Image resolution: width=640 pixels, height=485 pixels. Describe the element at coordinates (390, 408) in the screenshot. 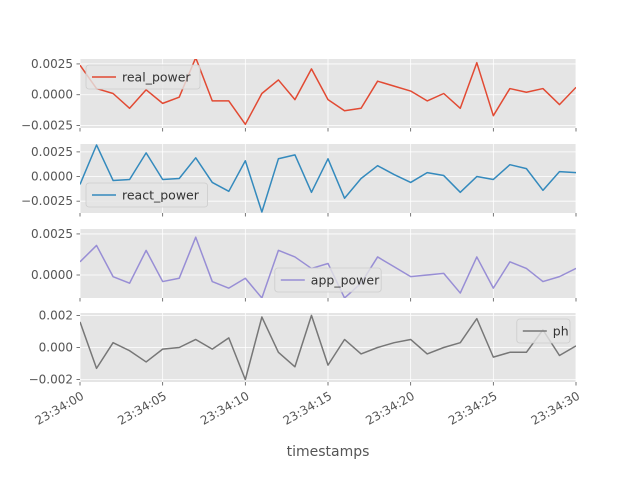

I see `x-tick-label: 23:34:20` at that location.